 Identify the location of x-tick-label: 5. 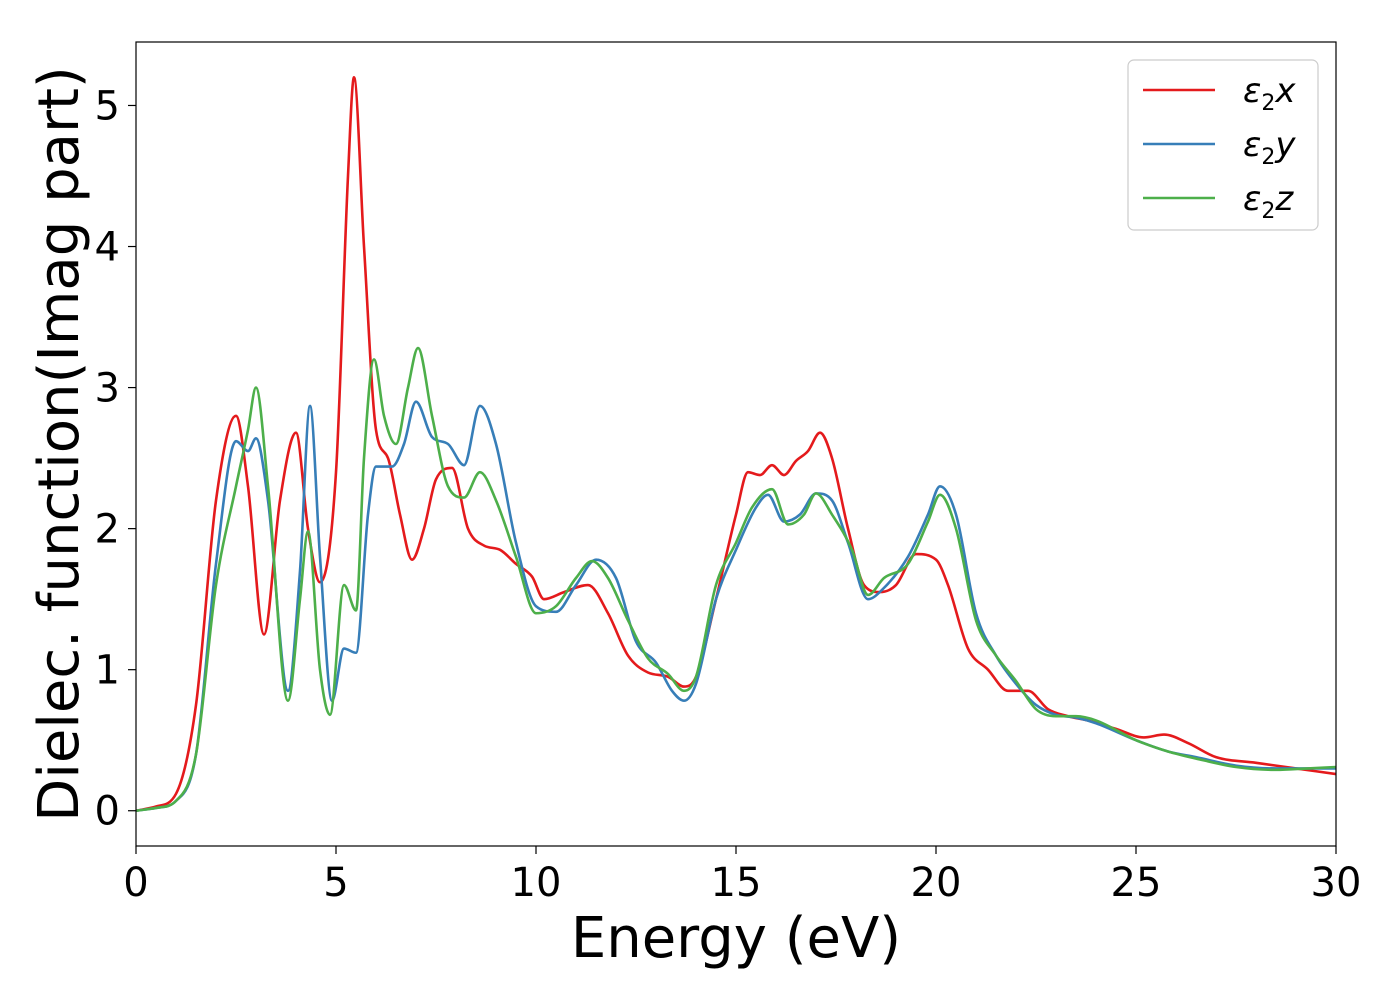
(335, 883).